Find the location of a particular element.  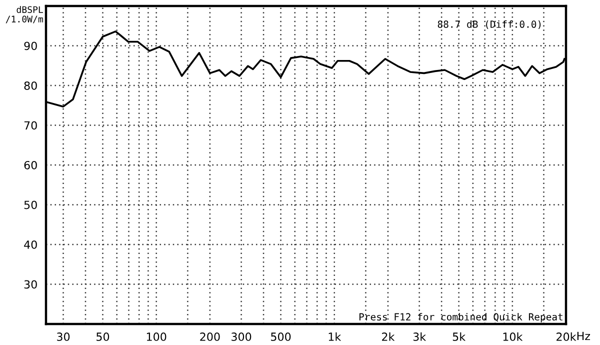

x-tick-label: 300 is located at coordinates (242, 336).